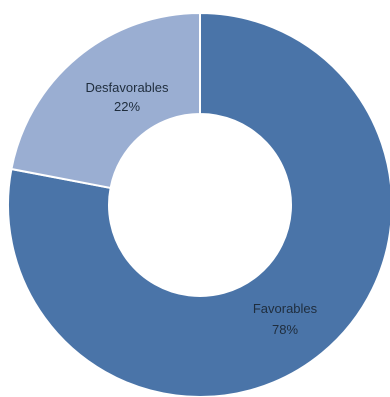 The height and width of the screenshot is (397, 390). What do you see at coordinates (127, 106) in the screenshot?
I see `slice-percent-desfavorables: 22%` at bounding box center [127, 106].